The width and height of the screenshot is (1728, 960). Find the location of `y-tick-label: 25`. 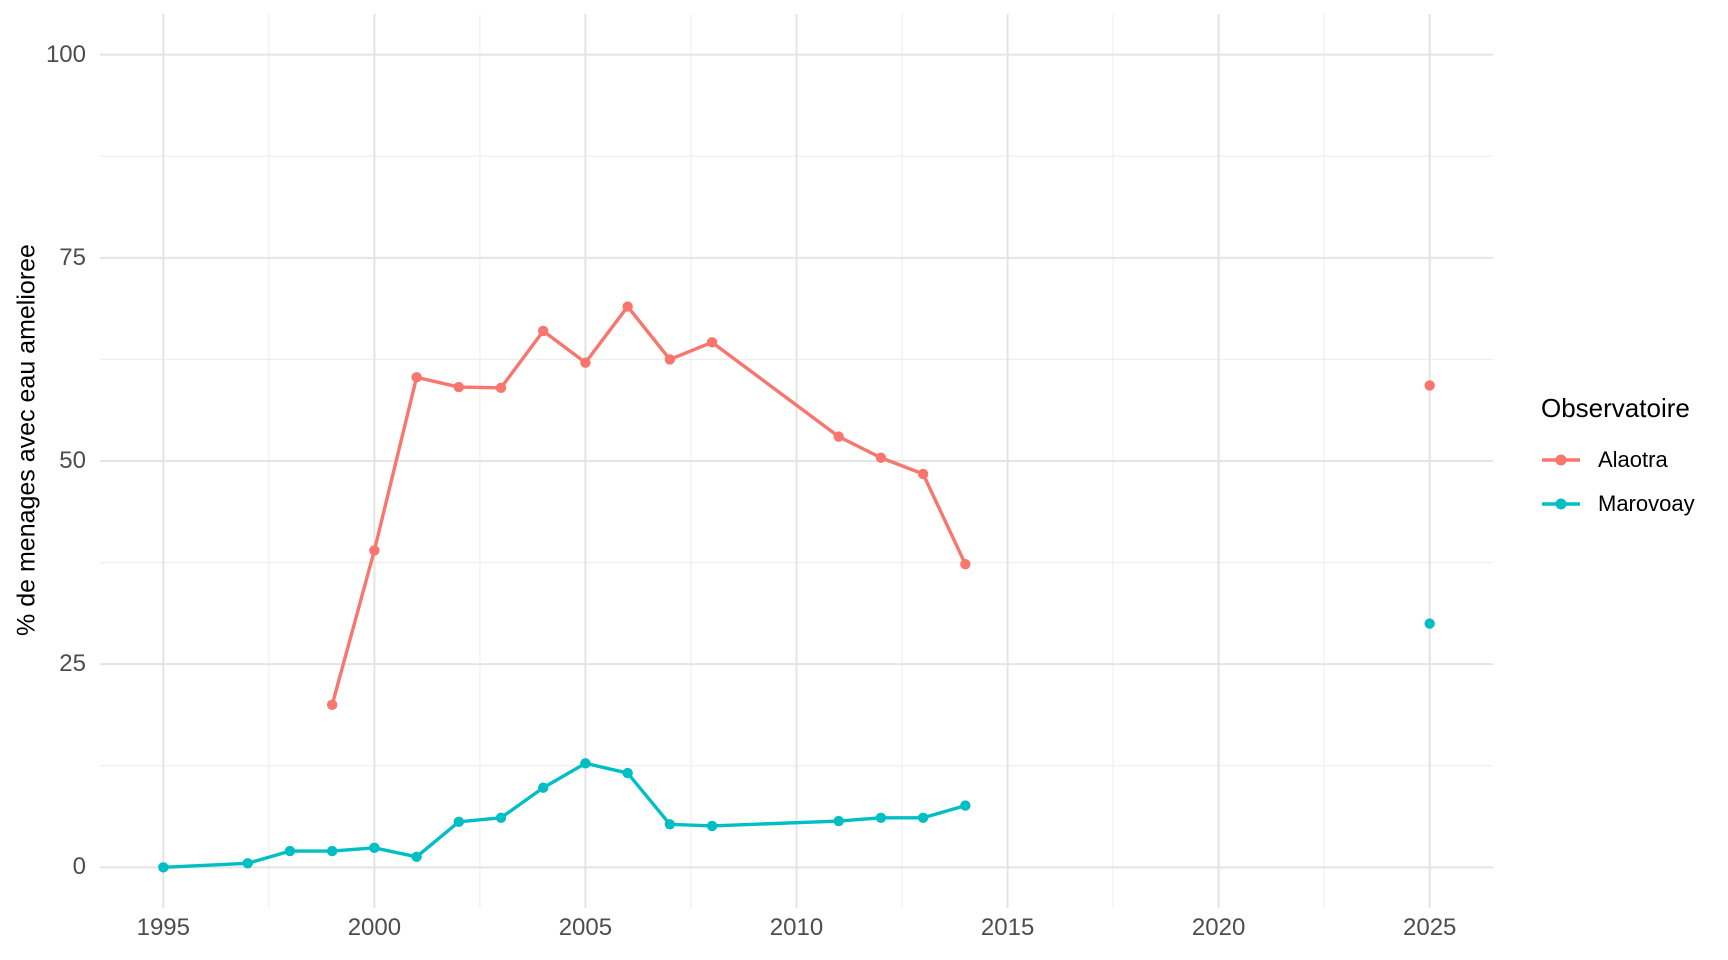

y-tick-label: 25 is located at coordinates (72, 664).